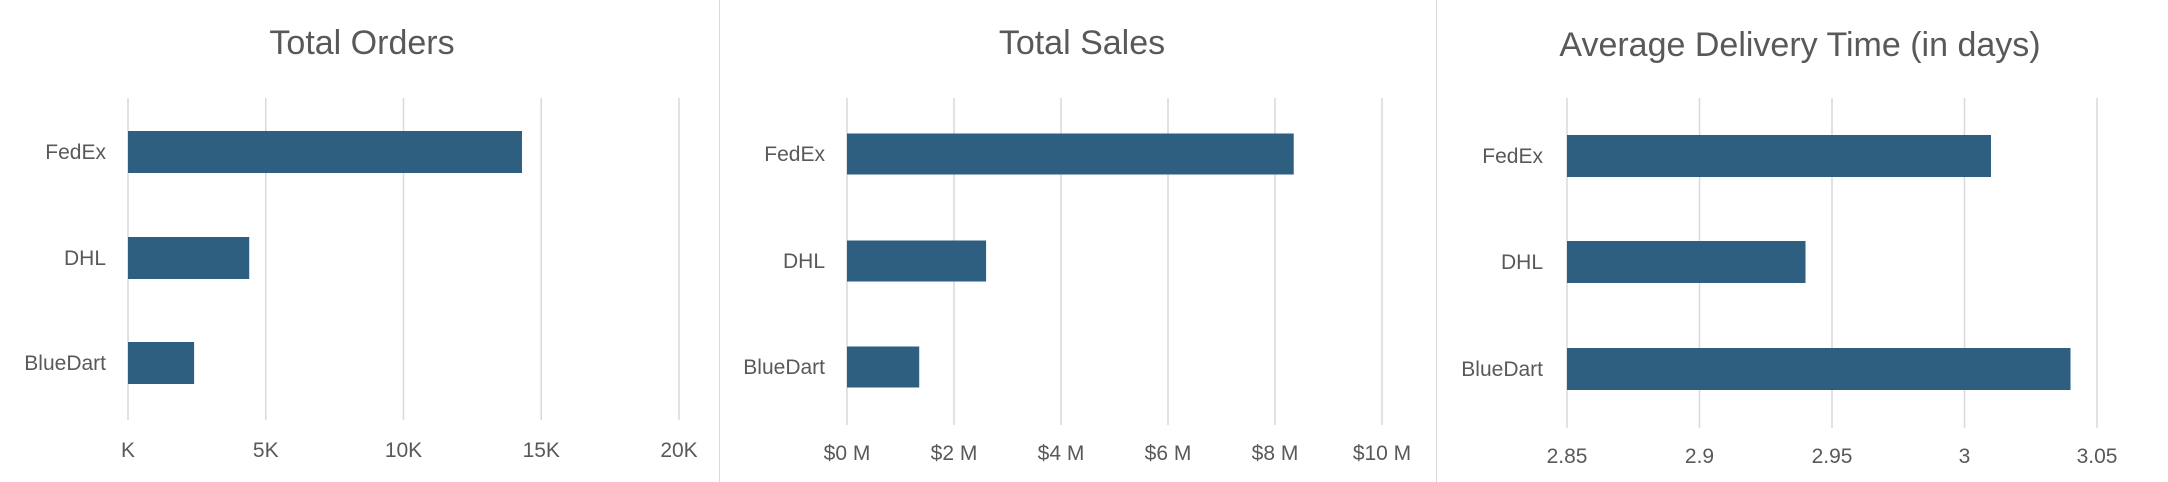 The image size is (2168, 482). What do you see at coordinates (2097, 456) in the screenshot?
I see `x-tick-label: 3.05` at bounding box center [2097, 456].